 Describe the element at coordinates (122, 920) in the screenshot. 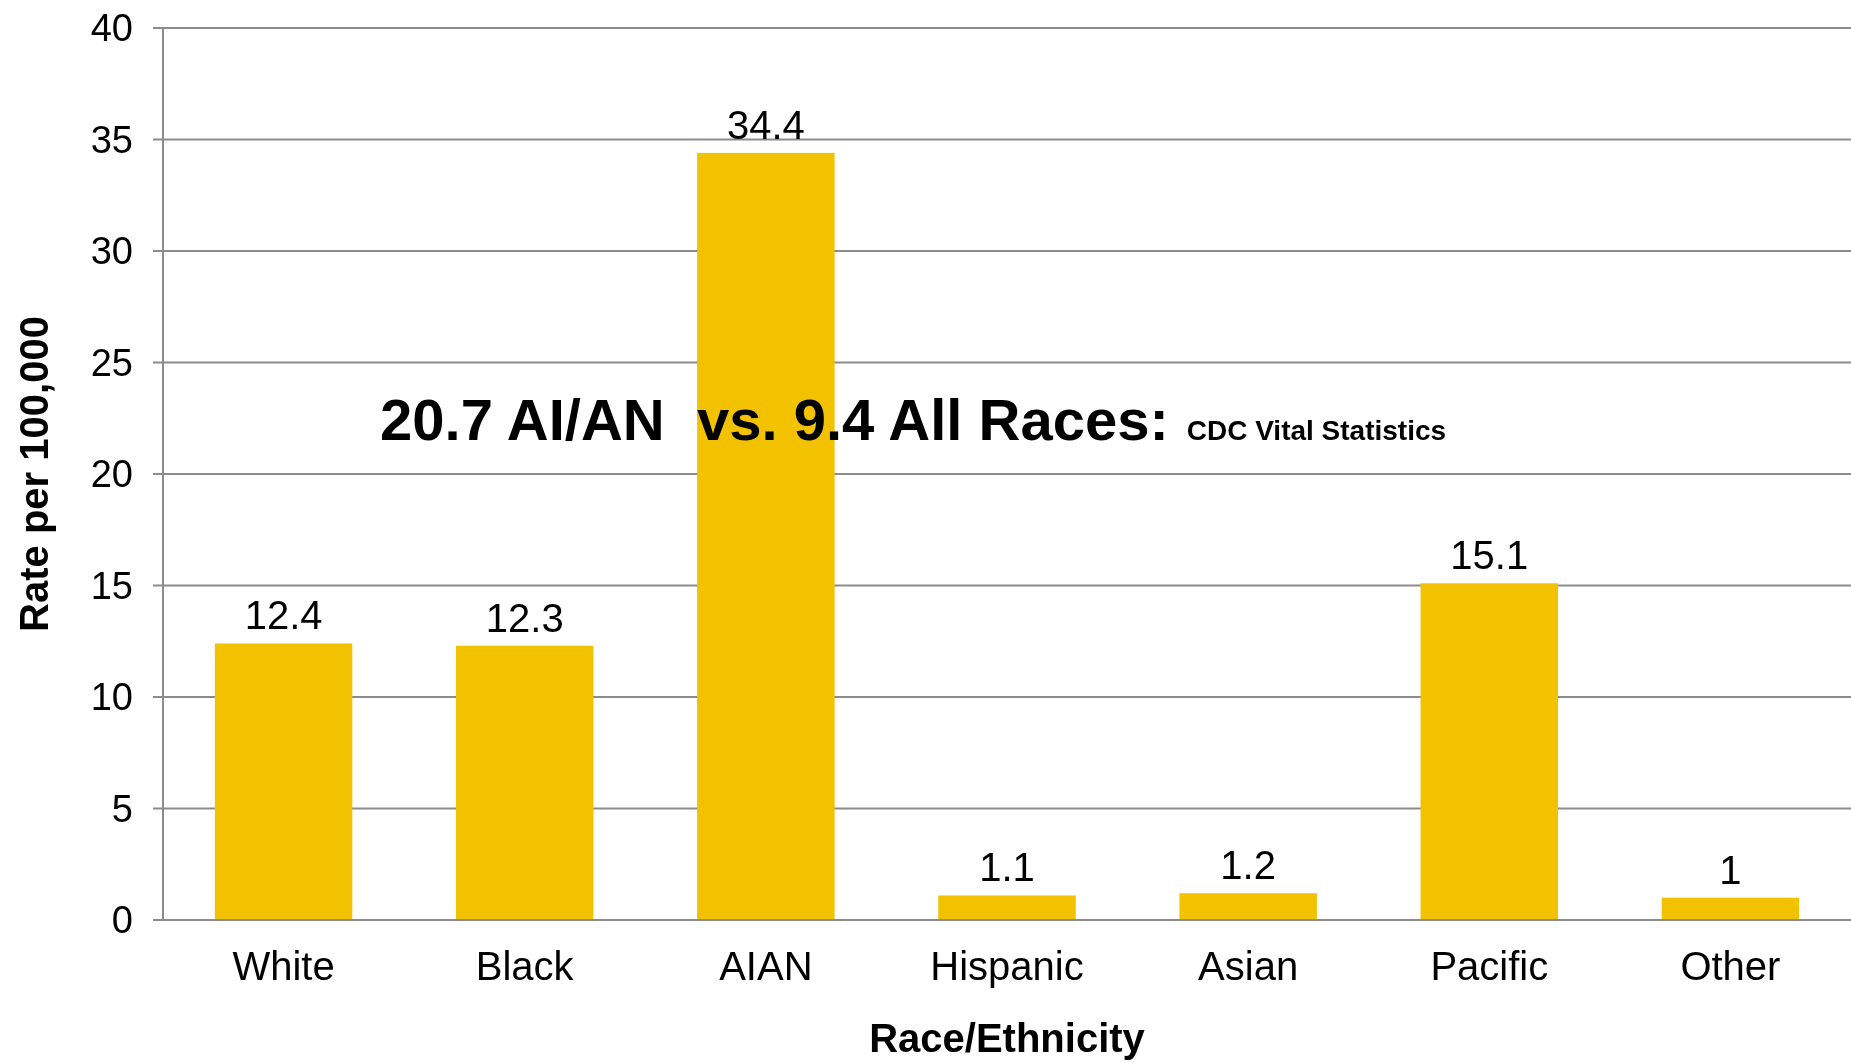

I see `y-tick-label: 0` at that location.